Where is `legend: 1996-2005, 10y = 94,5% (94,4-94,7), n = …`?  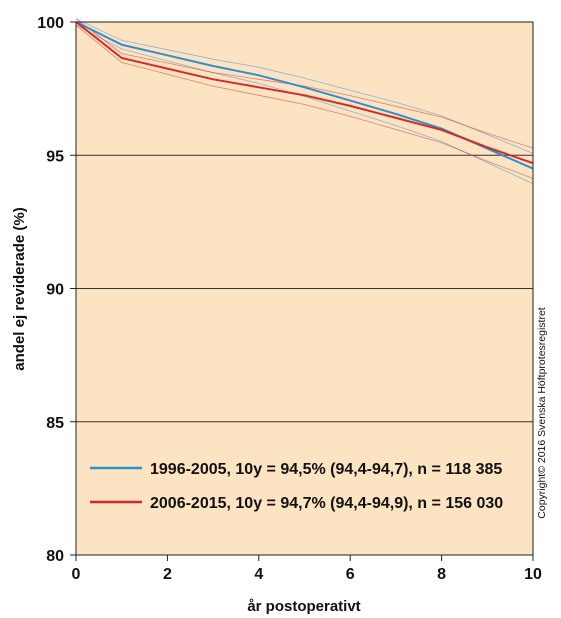 legend: 1996-2005, 10y = 94,5% (94,4-94,7), n = … is located at coordinates (296, 486).